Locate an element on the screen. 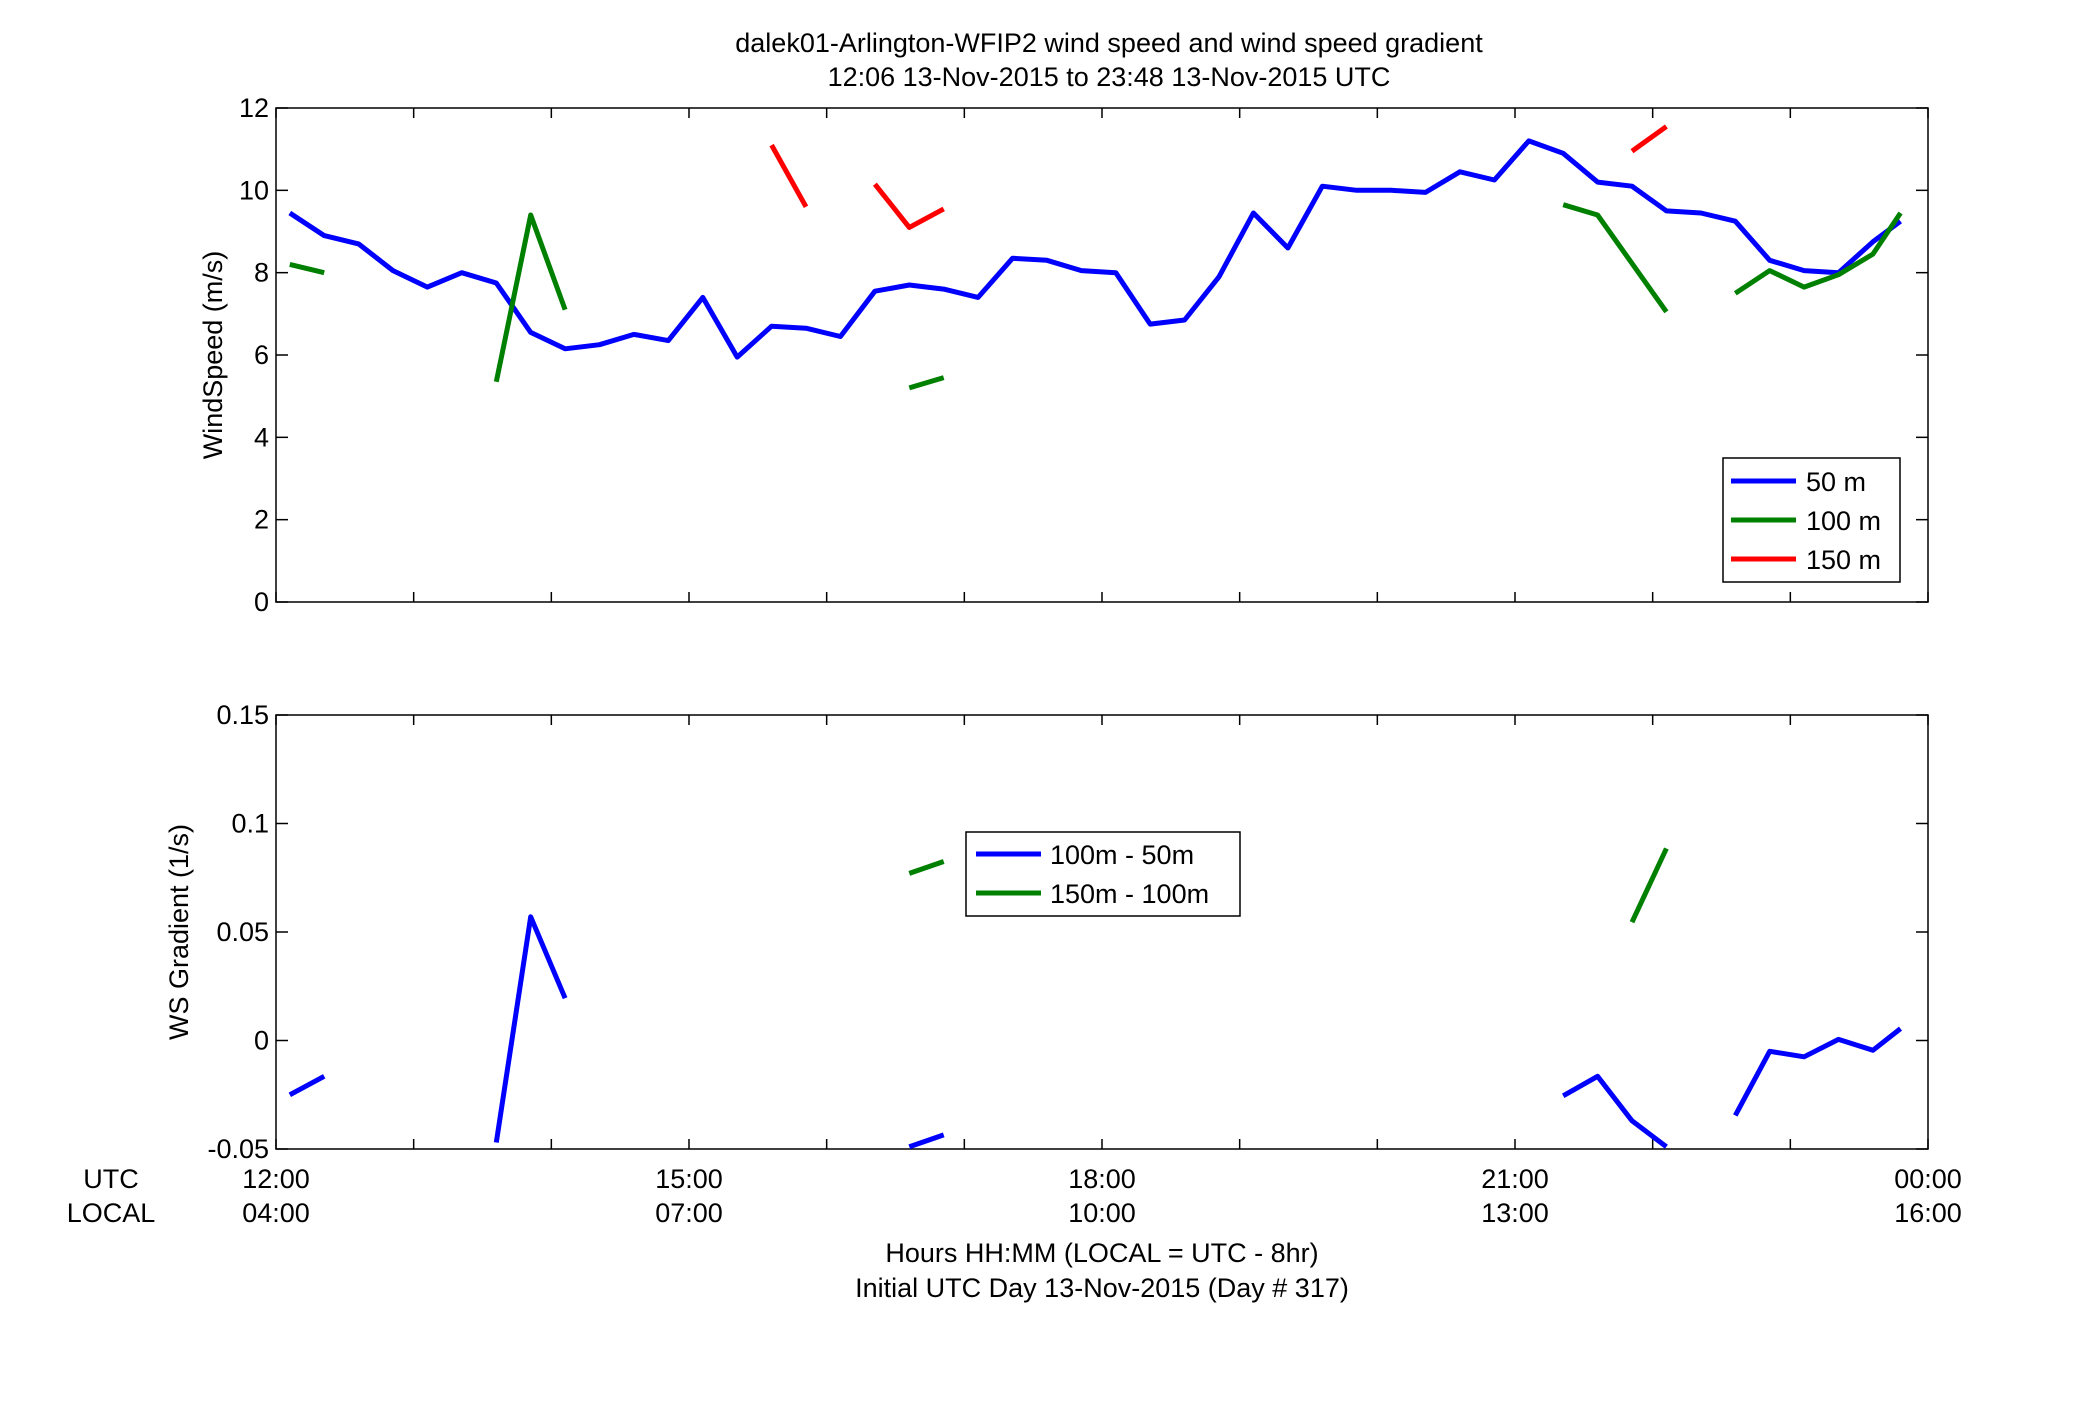  windspeed-y-tick-label: 8 is located at coordinates (261, 273).